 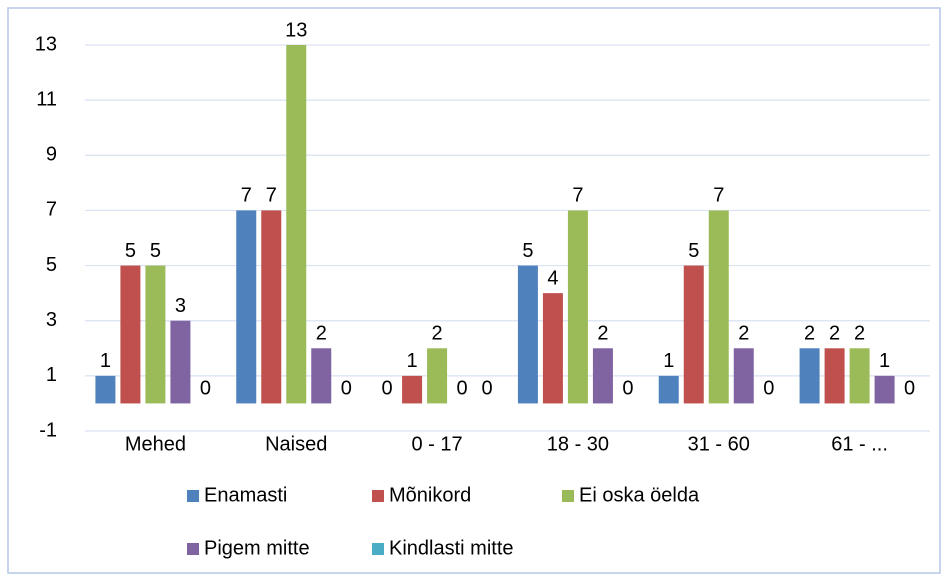 What do you see at coordinates (639, 495) in the screenshot?
I see `legend-label: Ei oska öelda` at bounding box center [639, 495].